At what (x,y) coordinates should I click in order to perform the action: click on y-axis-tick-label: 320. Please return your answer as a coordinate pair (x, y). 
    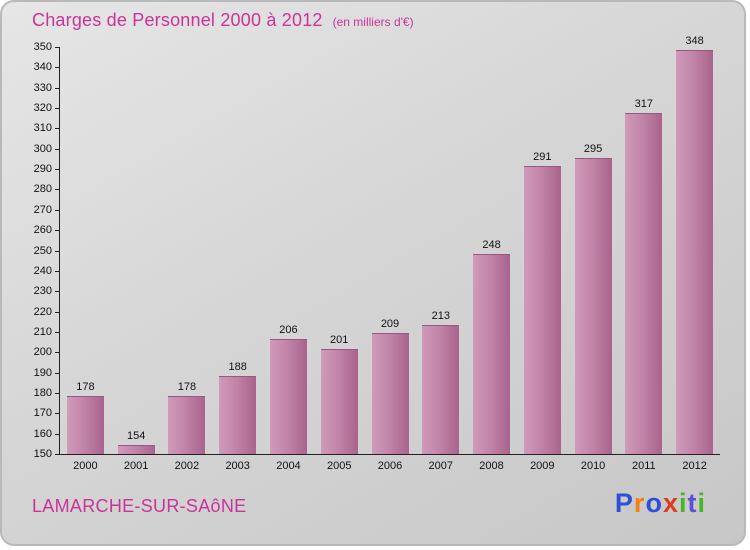
    Looking at the image, I should click on (42, 108).